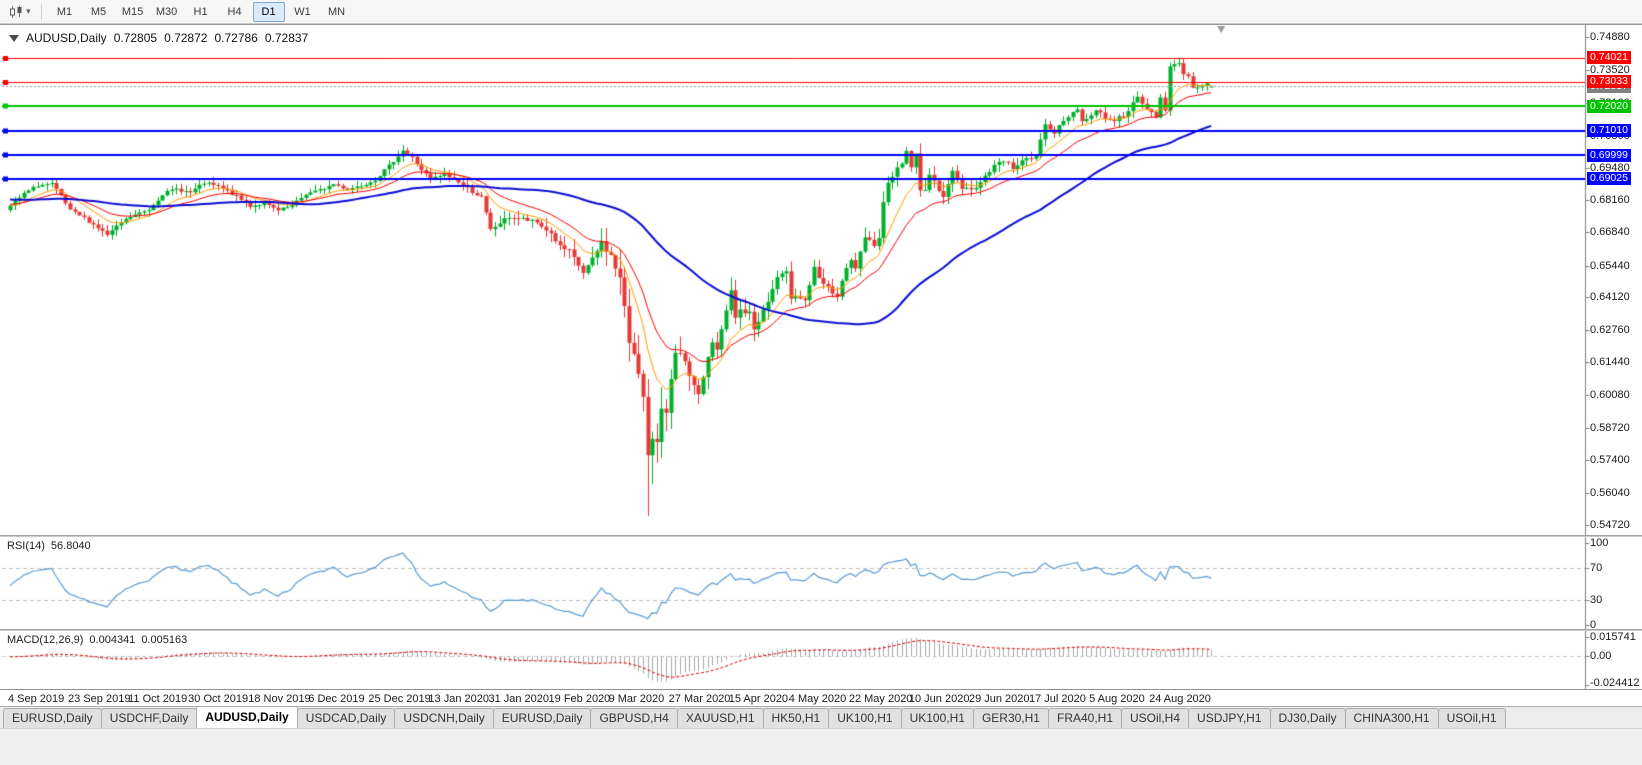  What do you see at coordinates (699, 699) in the screenshot?
I see `date-axis-label: 27 Mar 2020` at bounding box center [699, 699].